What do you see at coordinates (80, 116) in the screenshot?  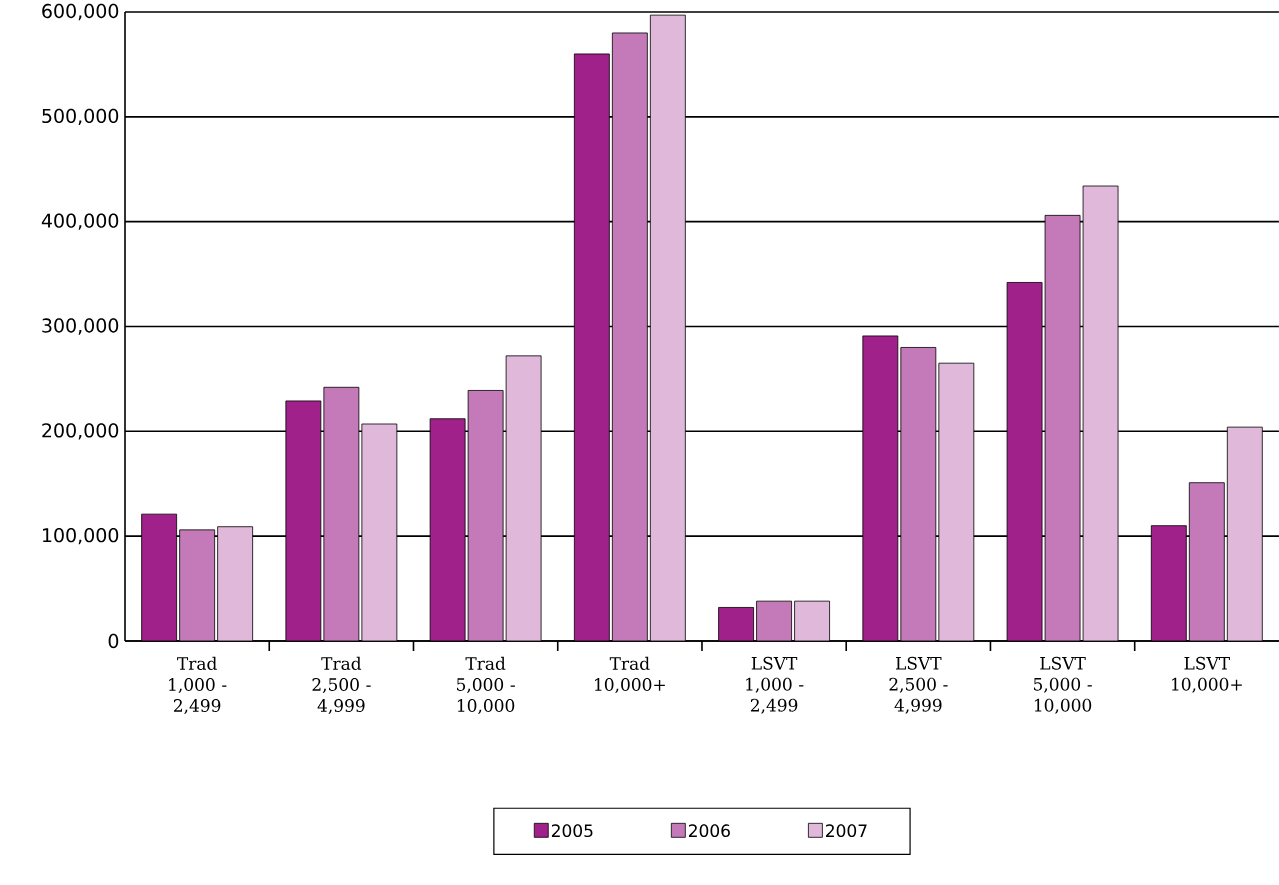 I see `y-tick-label: 500,000` at bounding box center [80, 116].